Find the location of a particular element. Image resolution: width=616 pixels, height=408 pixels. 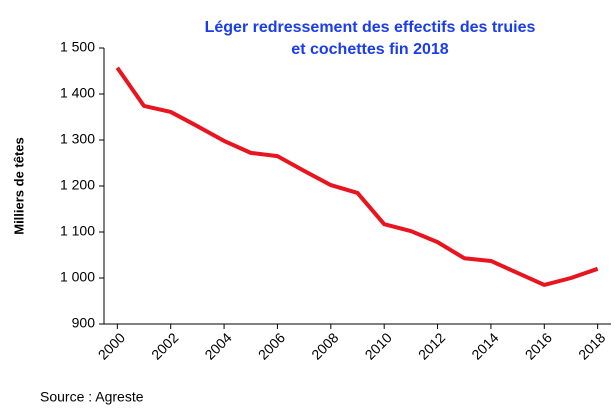

x-tick-label: 2018 is located at coordinates (591, 345).